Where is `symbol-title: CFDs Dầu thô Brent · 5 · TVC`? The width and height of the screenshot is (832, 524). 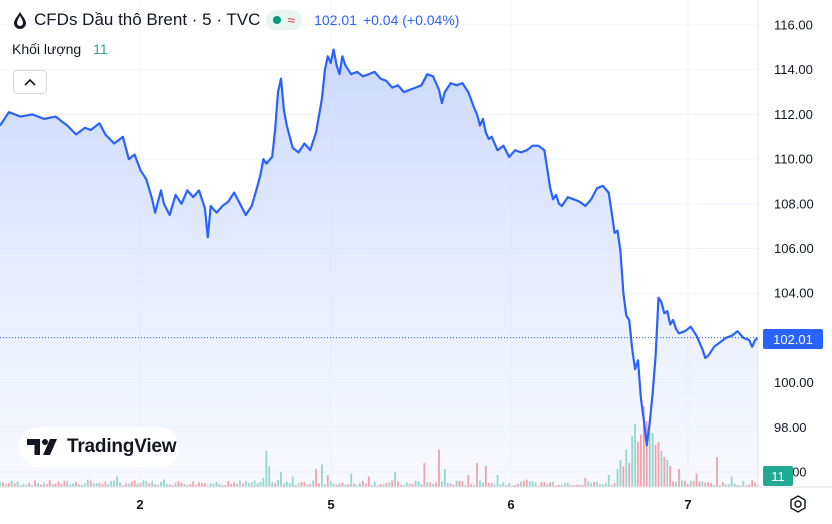
symbol-title: CFDs Dầu thô Brent · 5 · TVC is located at coordinates (147, 19).